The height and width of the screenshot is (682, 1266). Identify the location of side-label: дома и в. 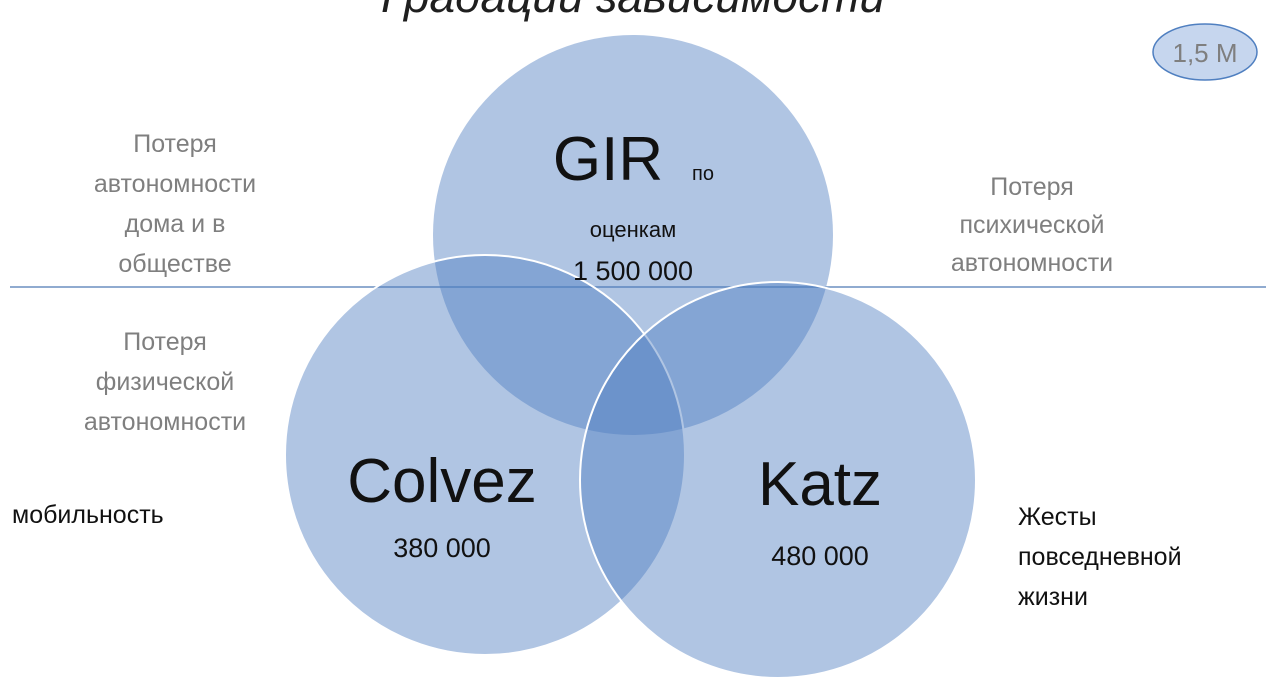
(175, 224).